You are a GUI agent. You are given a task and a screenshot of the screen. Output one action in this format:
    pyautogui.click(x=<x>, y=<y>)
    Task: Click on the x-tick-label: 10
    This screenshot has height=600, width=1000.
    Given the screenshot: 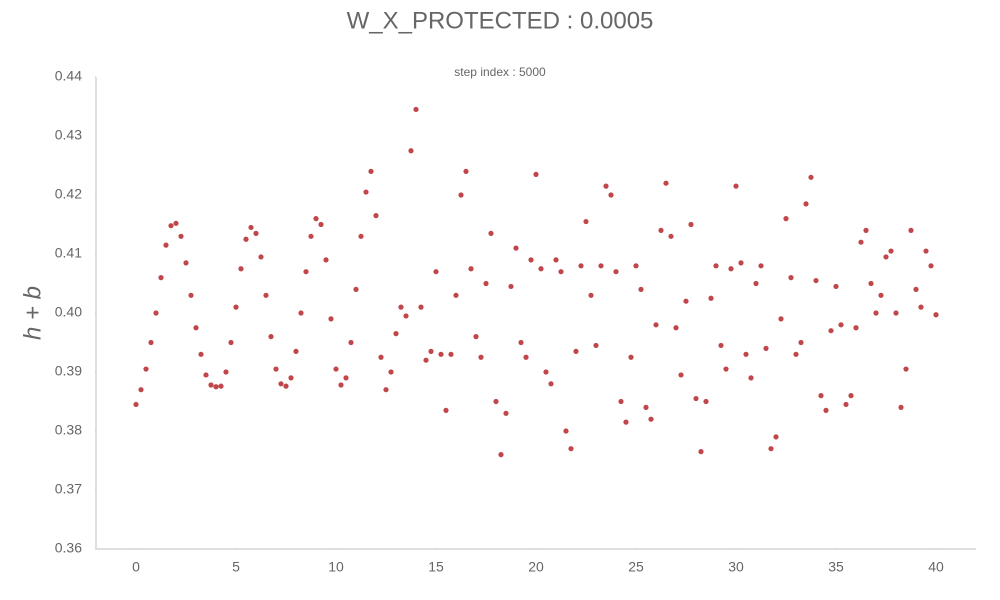 What is the action you would take?
    pyautogui.click(x=336, y=567)
    